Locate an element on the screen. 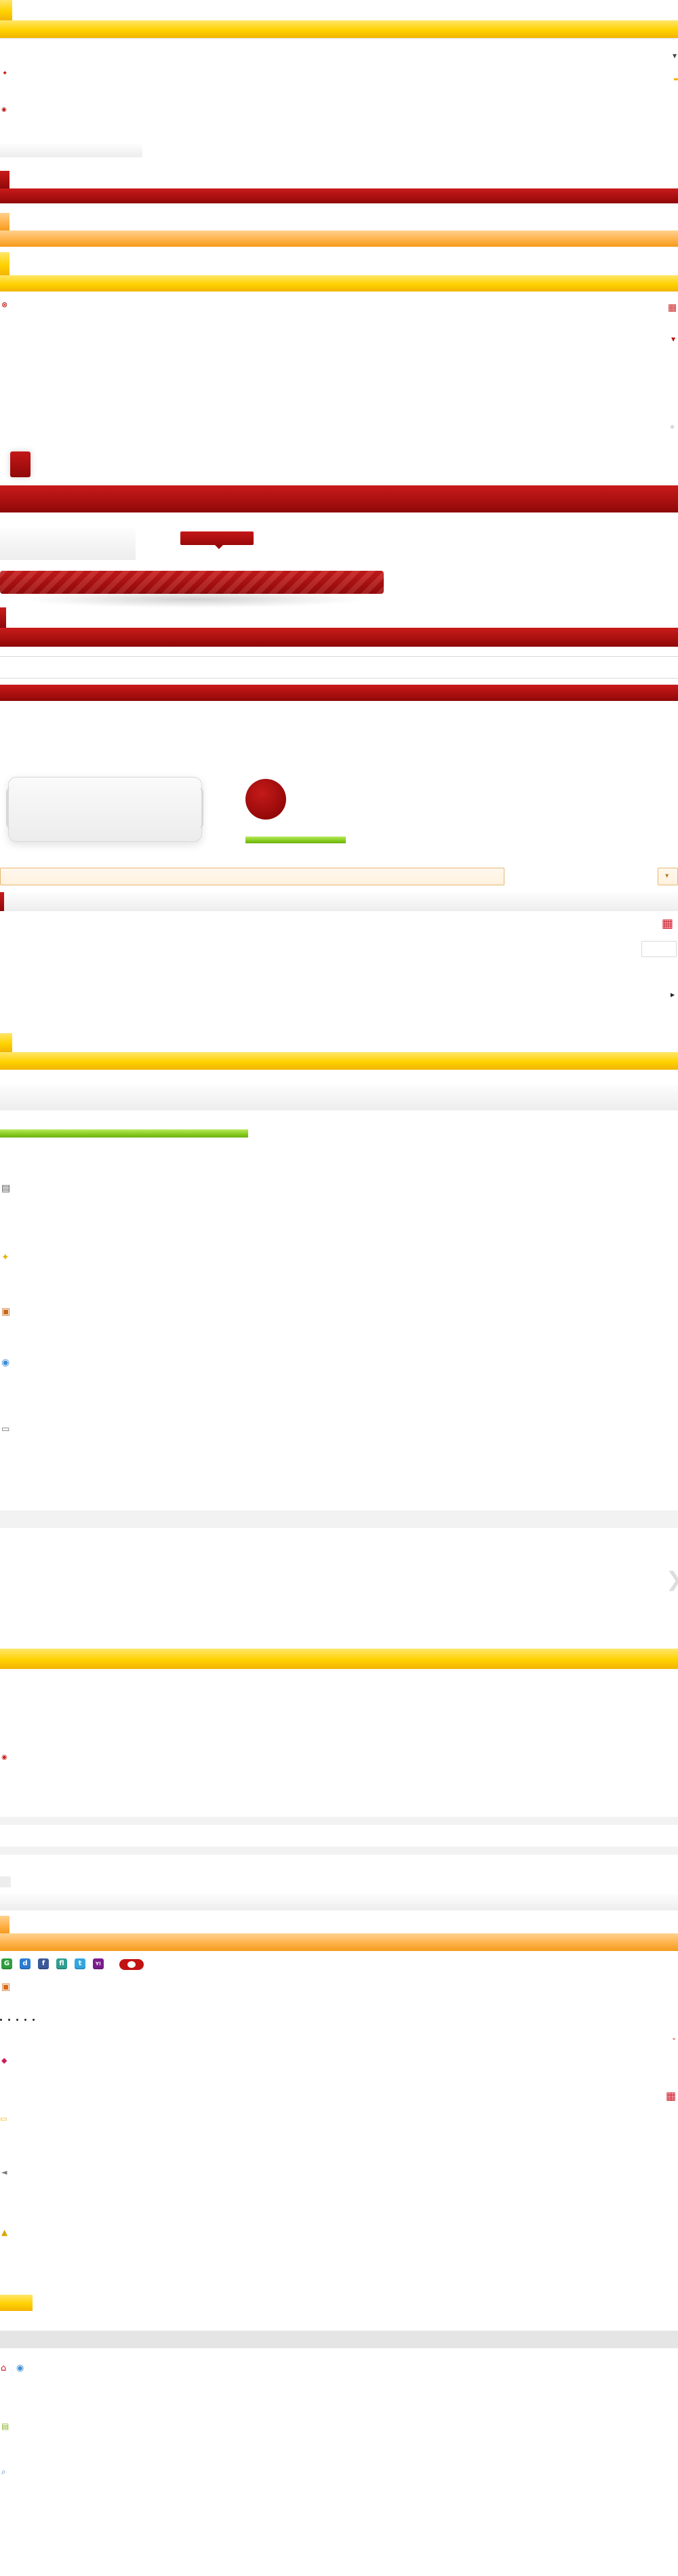 The image size is (678, 2576). light-gray-band is located at coordinates (339, 1519).